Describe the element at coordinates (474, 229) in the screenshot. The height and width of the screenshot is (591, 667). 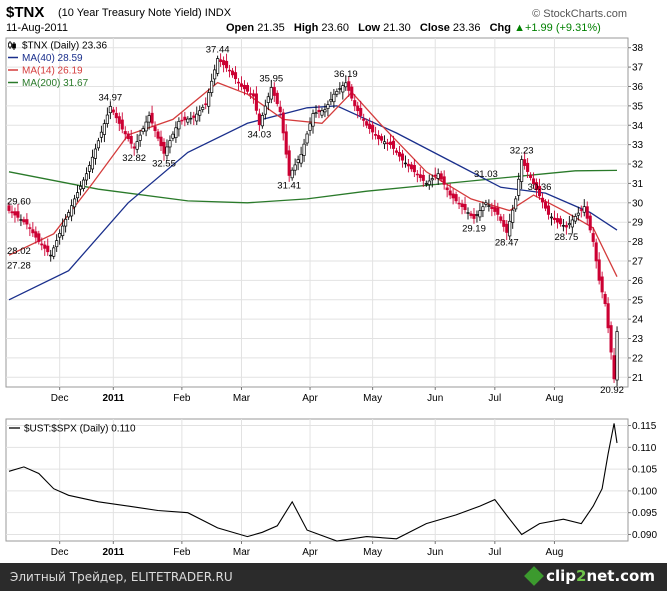
I see `price-annotation: 29.19` at that location.